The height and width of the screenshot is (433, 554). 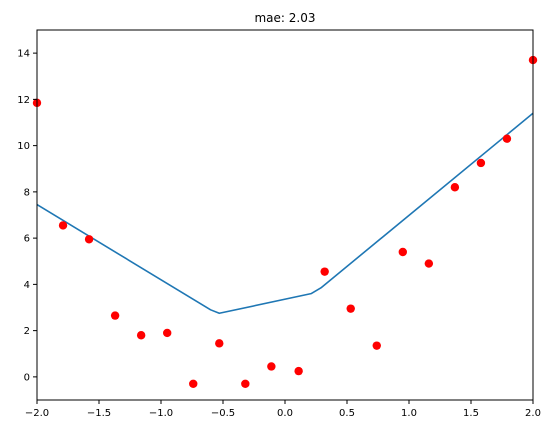 What do you see at coordinates (23, 100) in the screenshot?
I see `y-tick-label: 12` at bounding box center [23, 100].